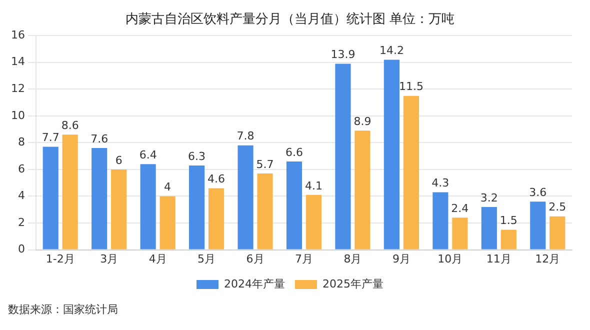 The width and height of the screenshot is (590, 330). I want to click on source-note: 数据来源：国家统计局, so click(63, 309).